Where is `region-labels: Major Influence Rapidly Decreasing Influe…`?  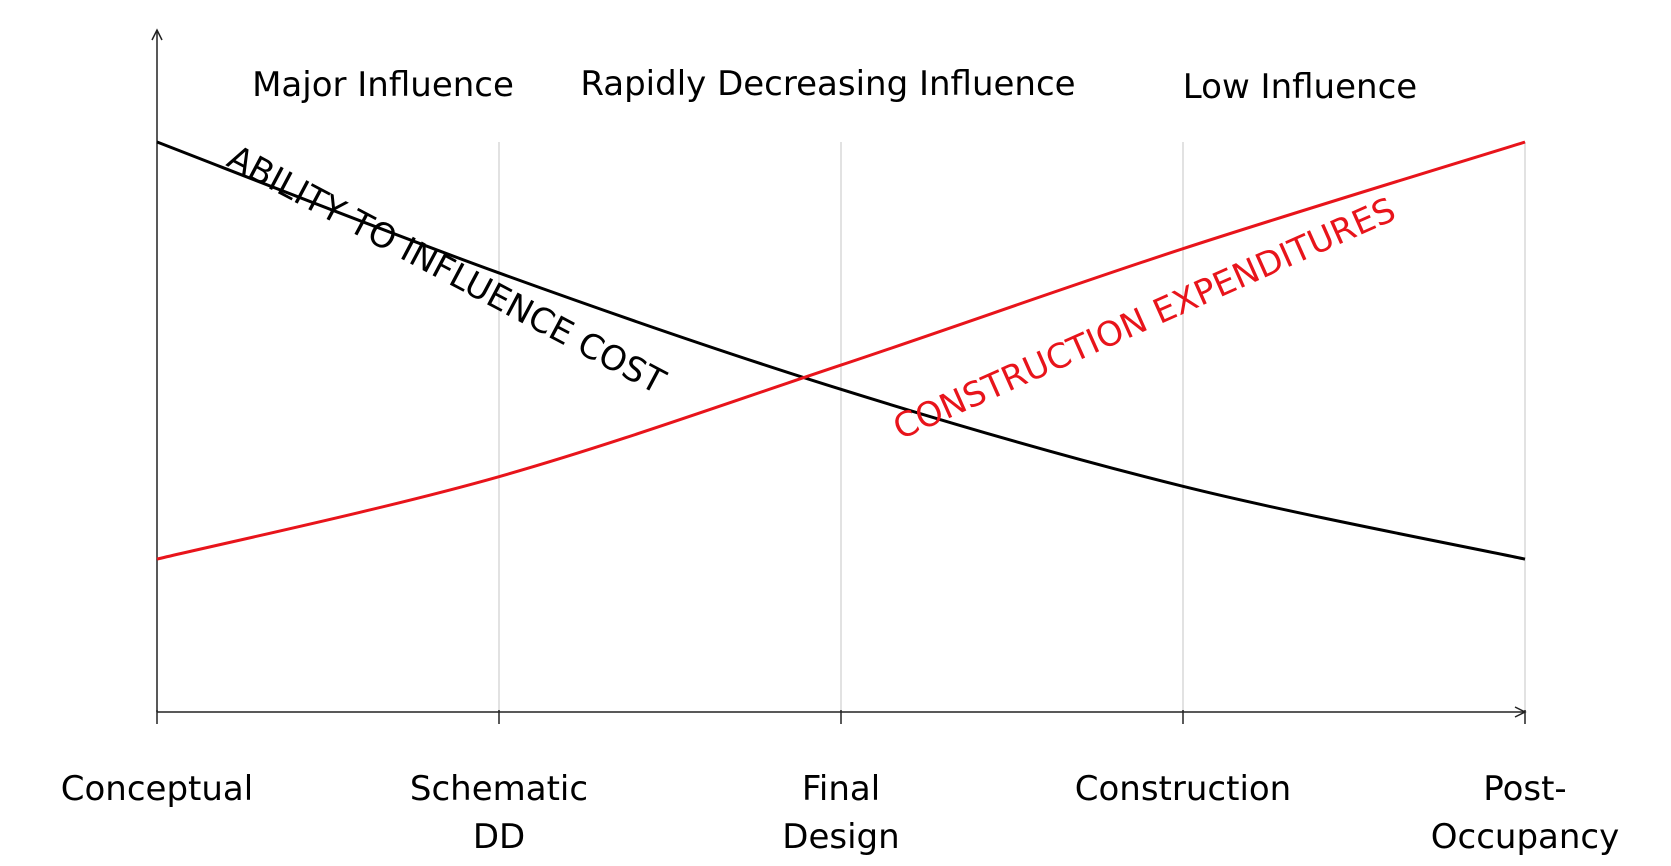
region-labels: Major Influence Rapidly Decreasing Influe… is located at coordinates (834, 85).